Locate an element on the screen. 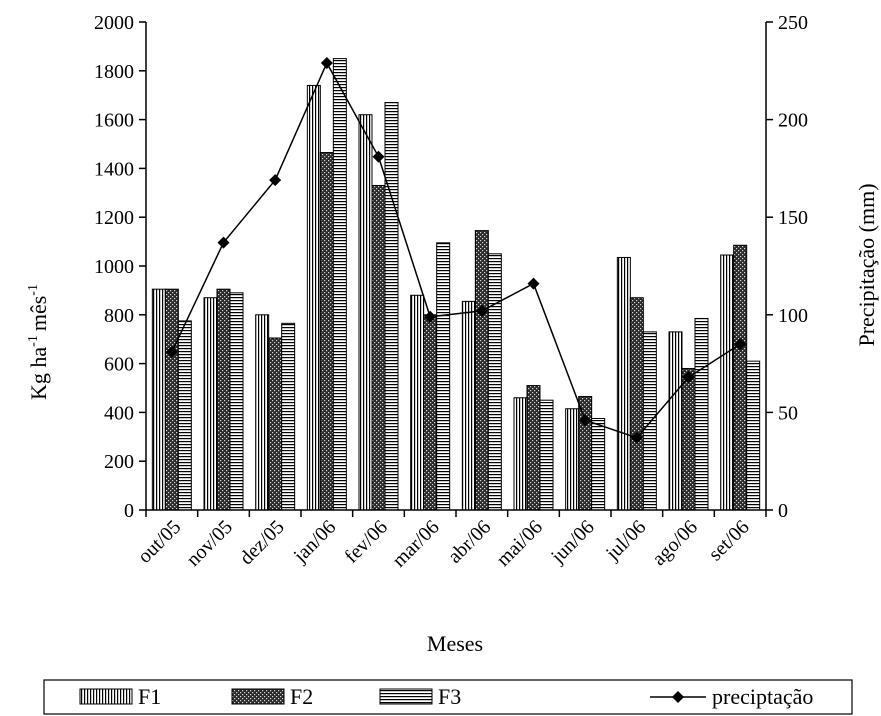  x-tick-label-9: jul/06 is located at coordinates (625, 540).